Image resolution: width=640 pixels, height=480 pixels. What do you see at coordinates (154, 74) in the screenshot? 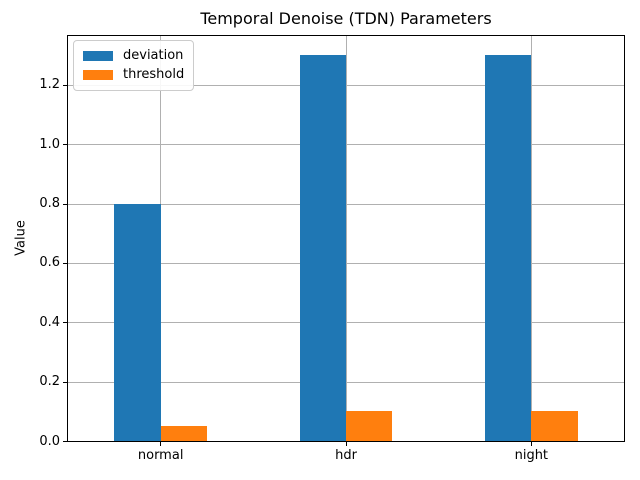
I see `legend-label: threshold` at bounding box center [154, 74].